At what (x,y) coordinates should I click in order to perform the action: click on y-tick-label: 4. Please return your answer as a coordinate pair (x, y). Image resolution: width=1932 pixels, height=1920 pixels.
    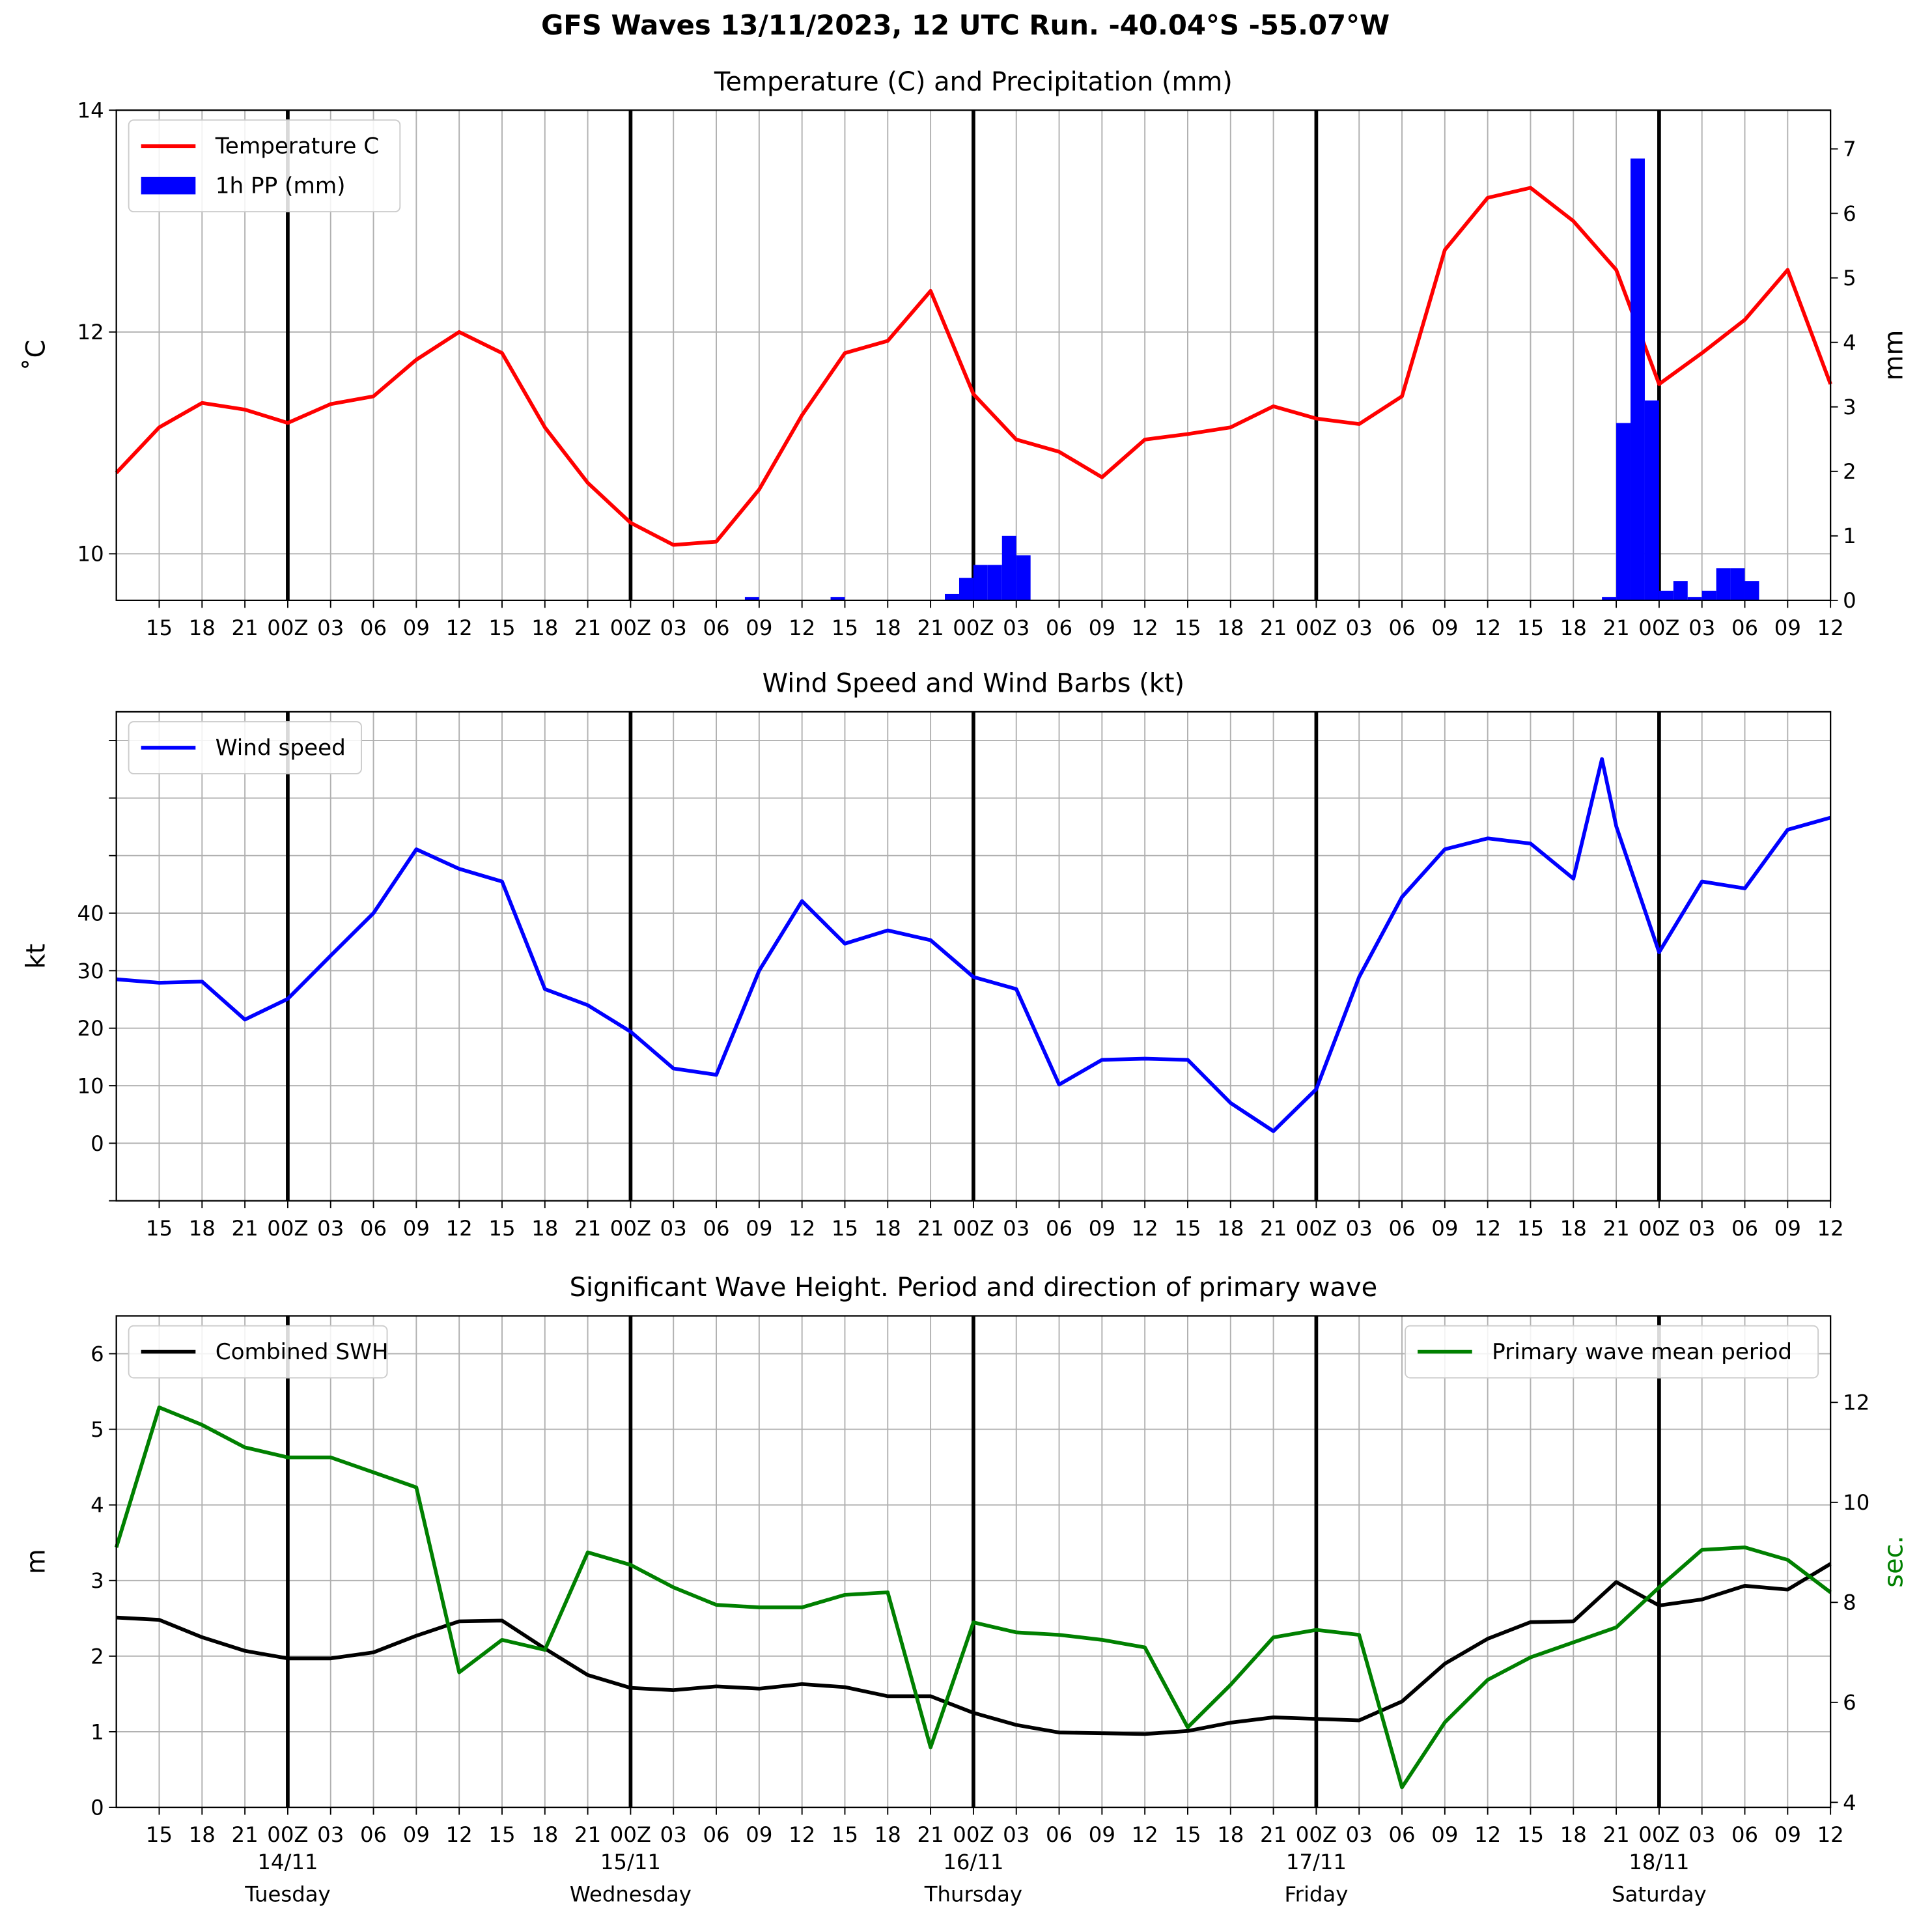
    Looking at the image, I should click on (98, 1506).